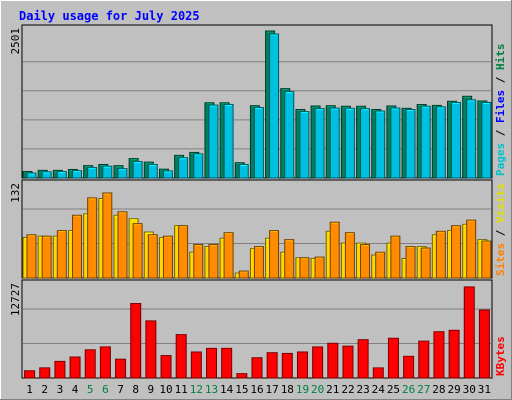 The image size is (512, 400). Describe the element at coordinates (196, 389) in the screenshot. I see `day-label: 12` at that location.